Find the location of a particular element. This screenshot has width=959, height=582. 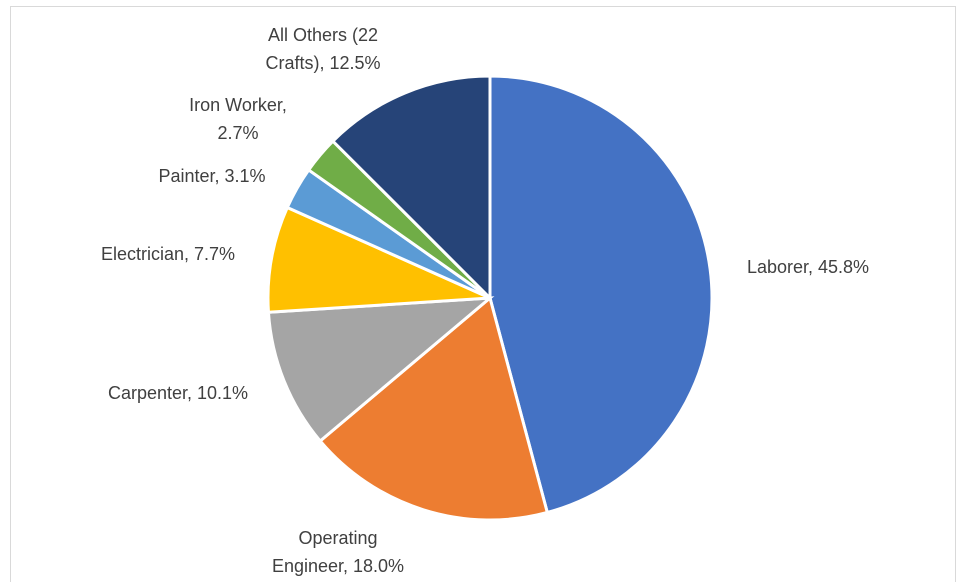

data-label: Laborer, 45.8% is located at coordinates (808, 267).